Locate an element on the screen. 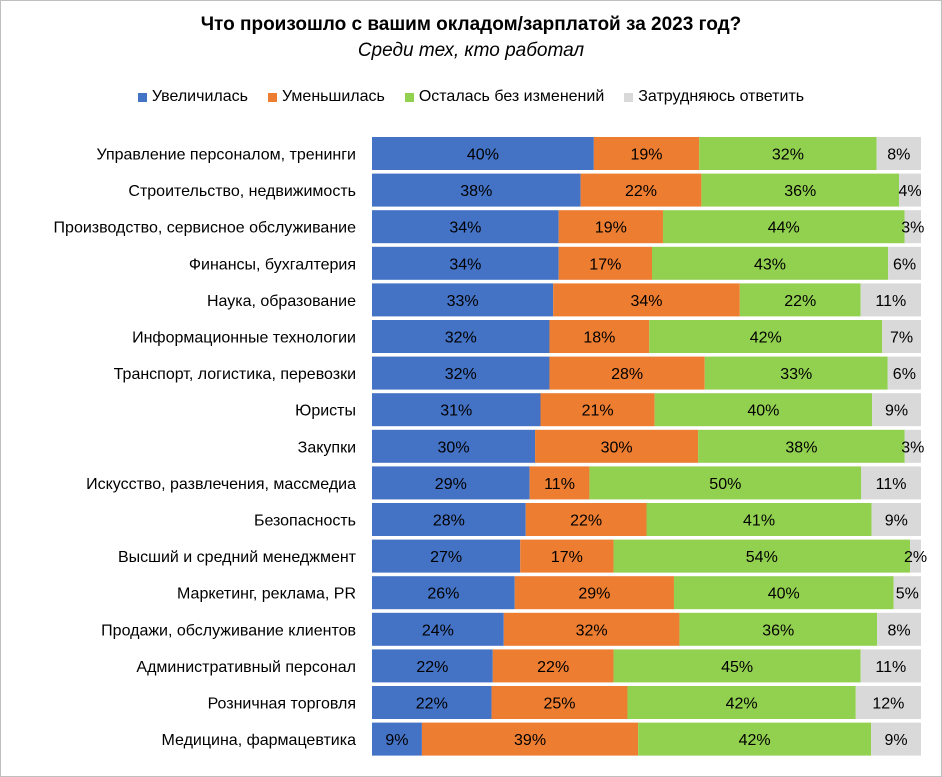 The height and width of the screenshot is (777, 942). data-label: 36% is located at coordinates (778, 630).